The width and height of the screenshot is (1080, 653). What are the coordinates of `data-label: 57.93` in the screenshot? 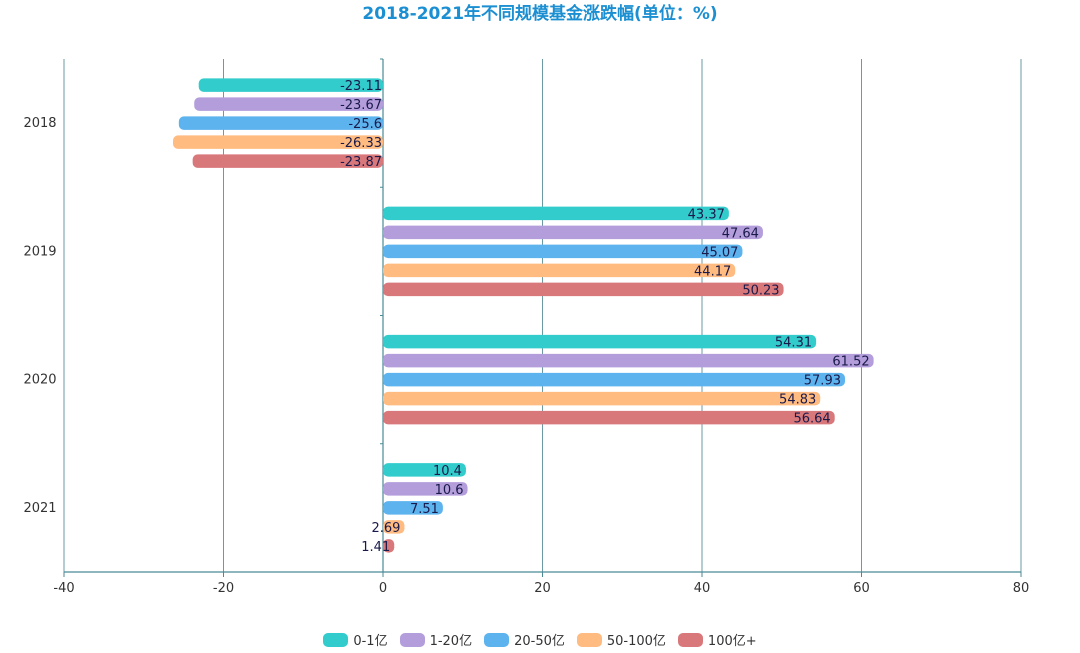 It's located at (822, 381).